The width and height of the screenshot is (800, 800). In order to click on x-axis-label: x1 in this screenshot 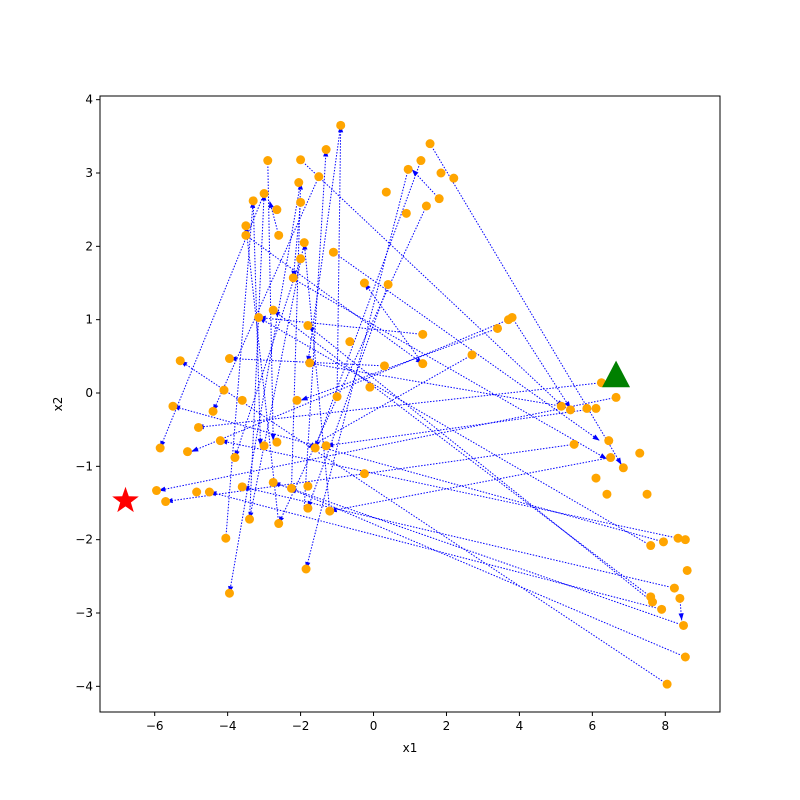, I will do `click(410, 748)`.